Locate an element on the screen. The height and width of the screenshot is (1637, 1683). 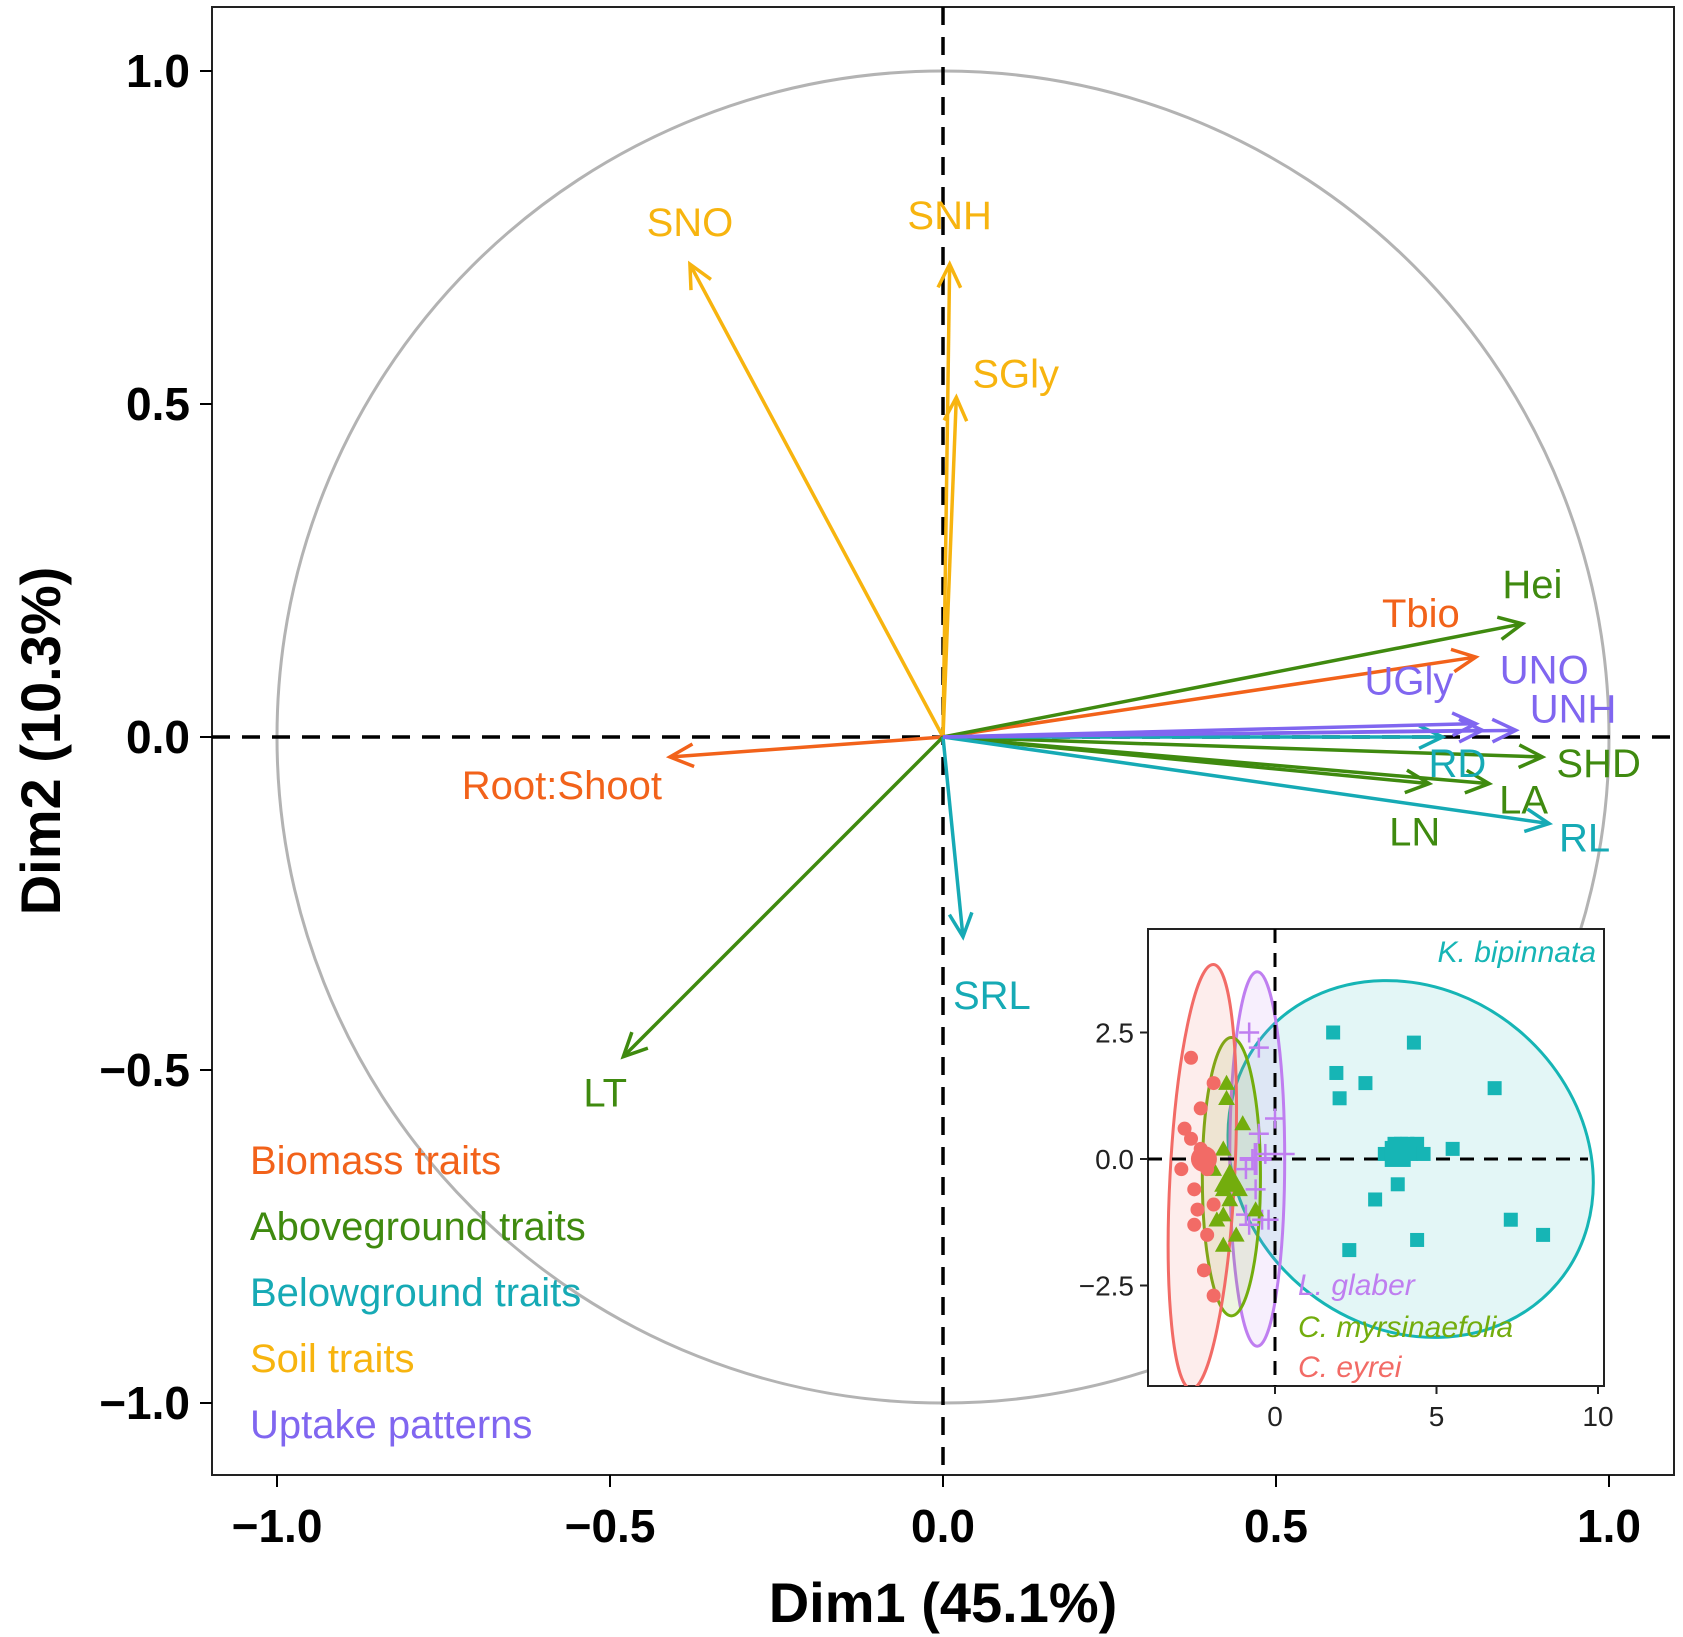
inset-species-label: L. glaber is located at coordinates (1357, 1285).